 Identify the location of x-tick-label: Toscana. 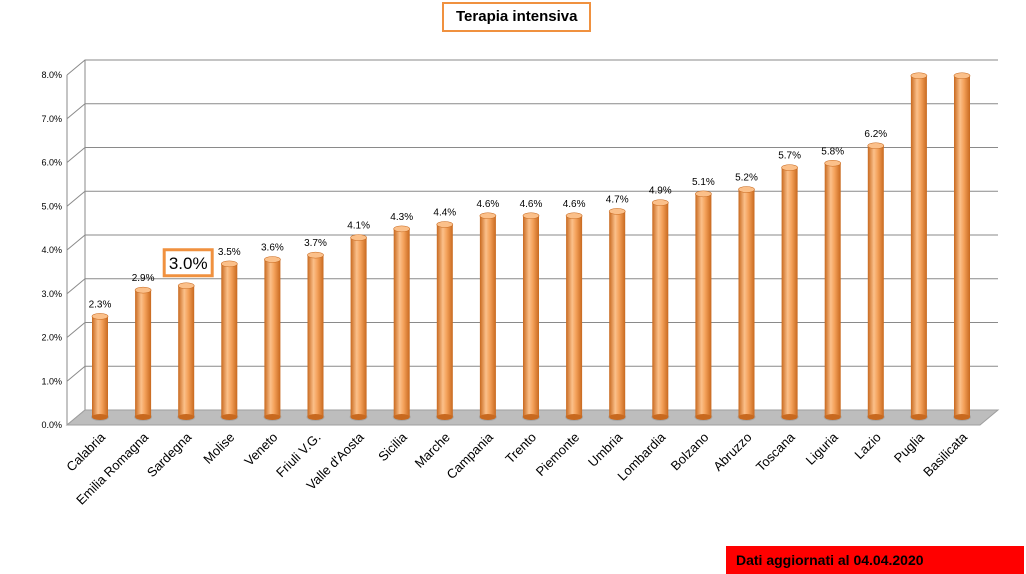
(775, 451).